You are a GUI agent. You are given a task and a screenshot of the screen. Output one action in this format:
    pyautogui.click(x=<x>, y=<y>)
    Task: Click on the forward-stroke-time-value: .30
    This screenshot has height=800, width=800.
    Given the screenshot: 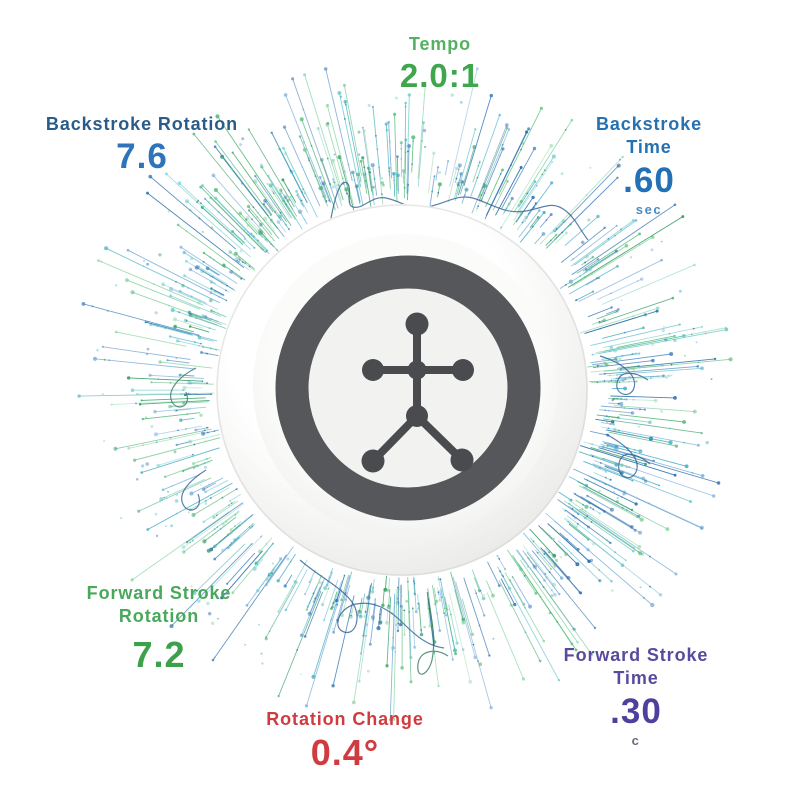 What is the action you would take?
    pyautogui.click(x=636, y=711)
    